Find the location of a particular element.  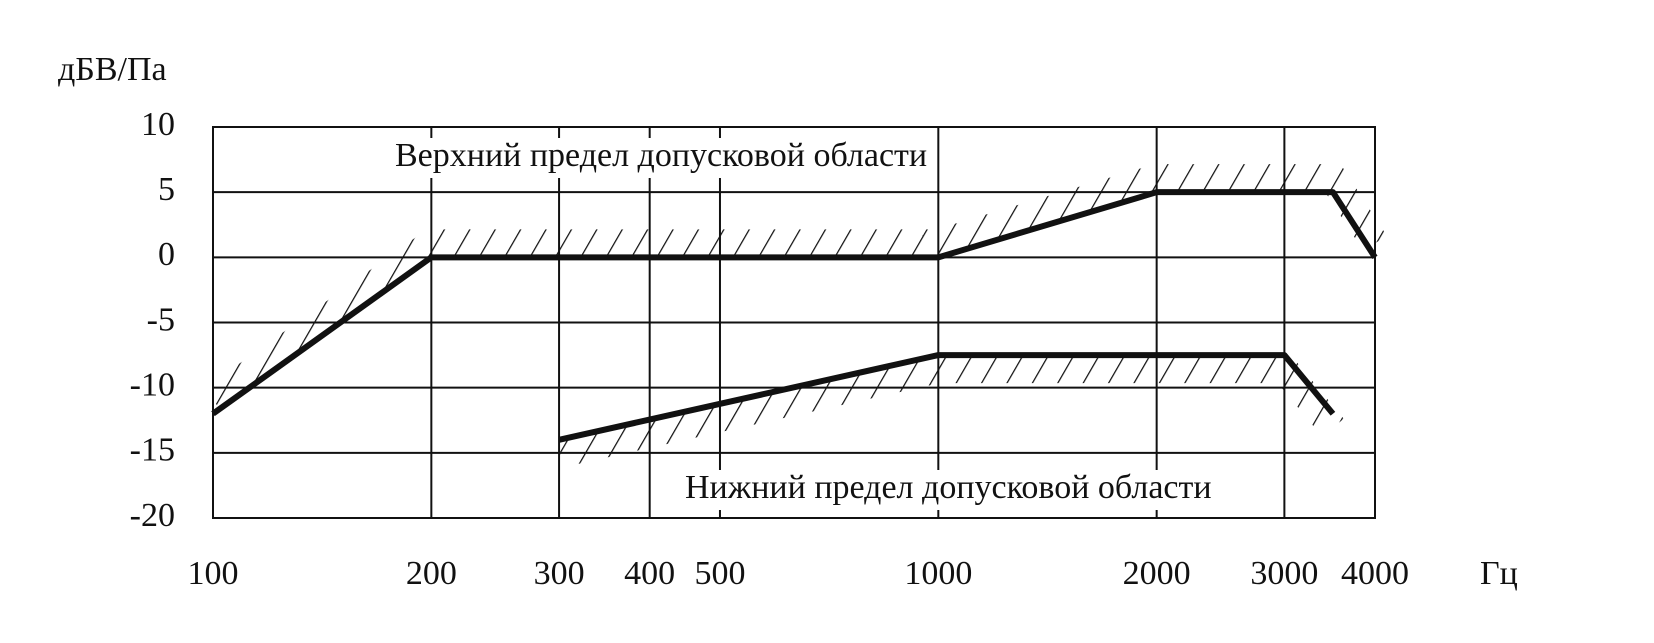

annotation: Нижний предел допусковой области is located at coordinates (948, 487).